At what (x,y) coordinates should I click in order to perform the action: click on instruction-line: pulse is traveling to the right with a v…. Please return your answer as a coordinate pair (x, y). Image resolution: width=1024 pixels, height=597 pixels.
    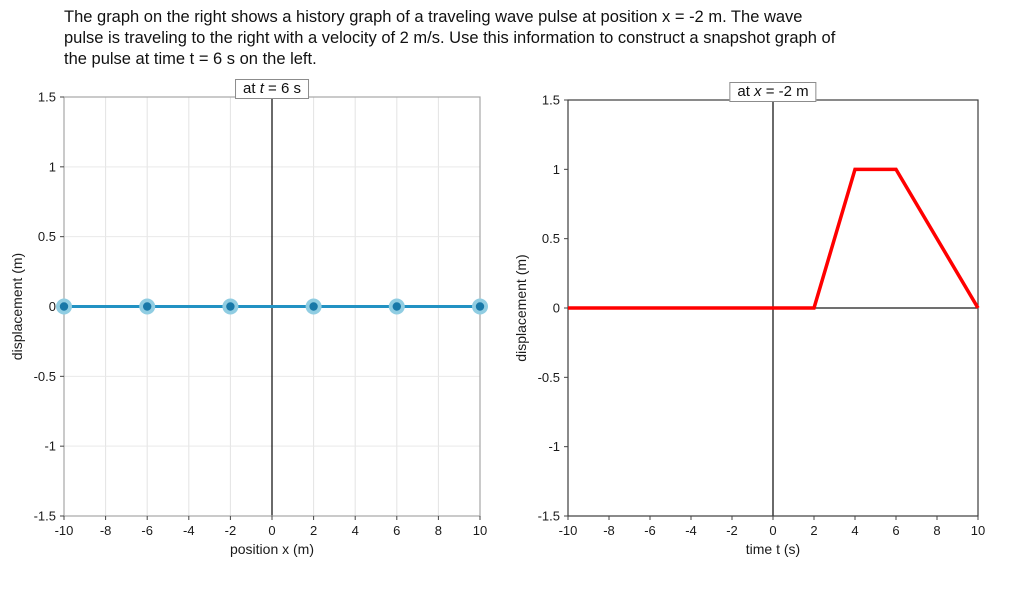
    Looking at the image, I should click on (450, 38).